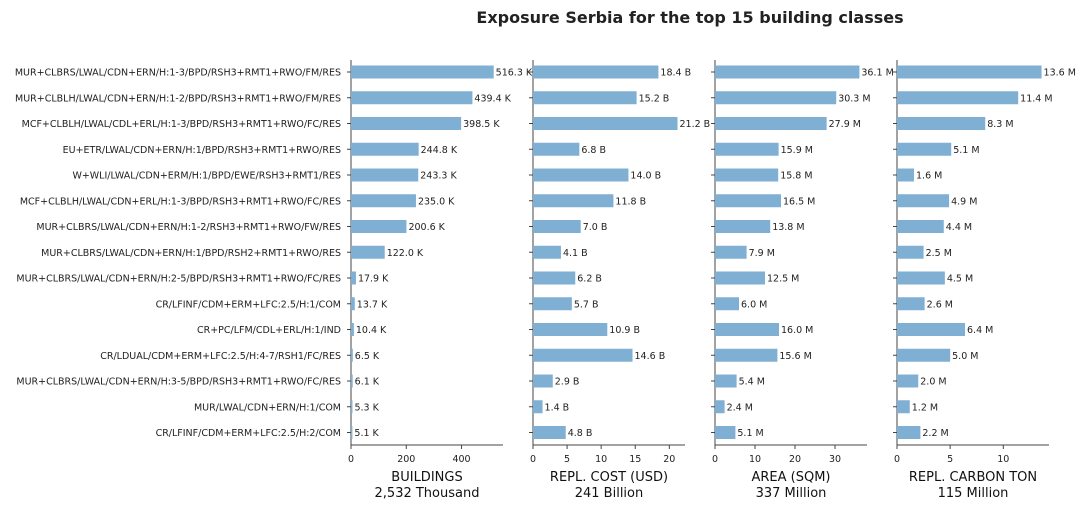 The image size is (1086, 510). I want to click on bar-value-label: 1.2 M, so click(925, 407).